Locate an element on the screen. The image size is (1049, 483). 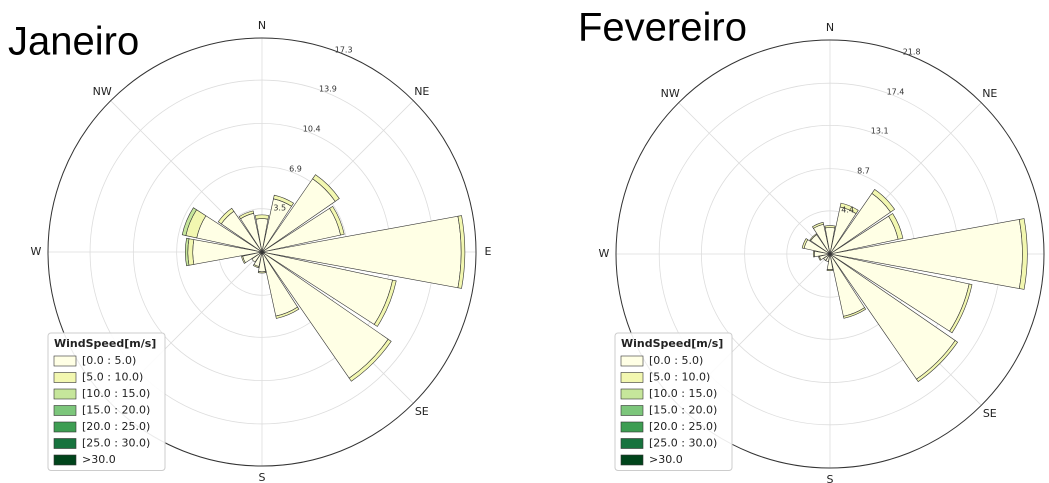
radial-tick-label: 8.7 is located at coordinates (863, 171).